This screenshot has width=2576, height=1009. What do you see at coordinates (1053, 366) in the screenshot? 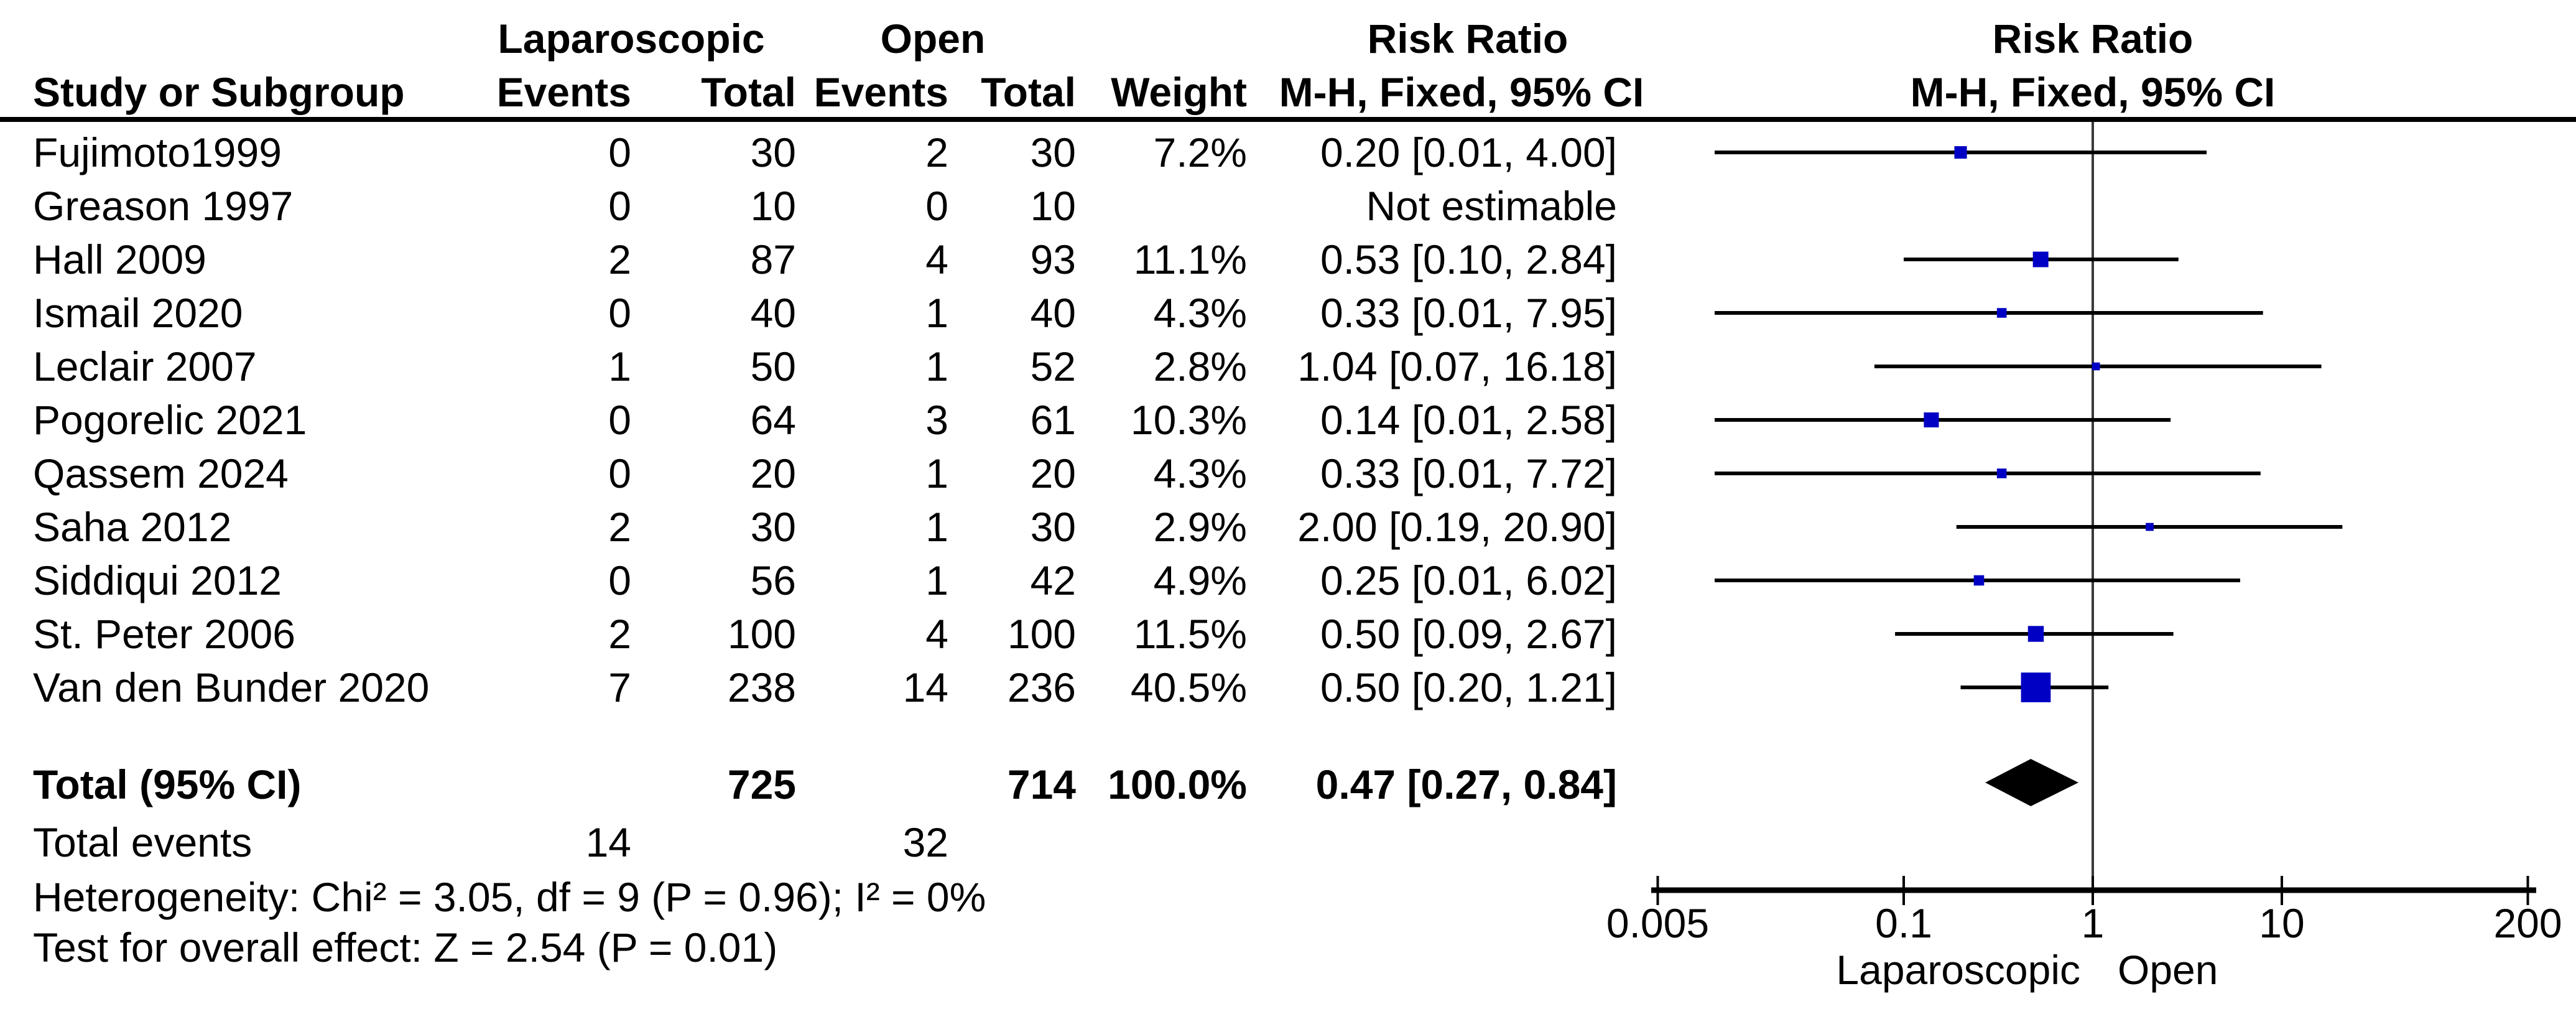
I see `open-total-cell: 52` at bounding box center [1053, 366].